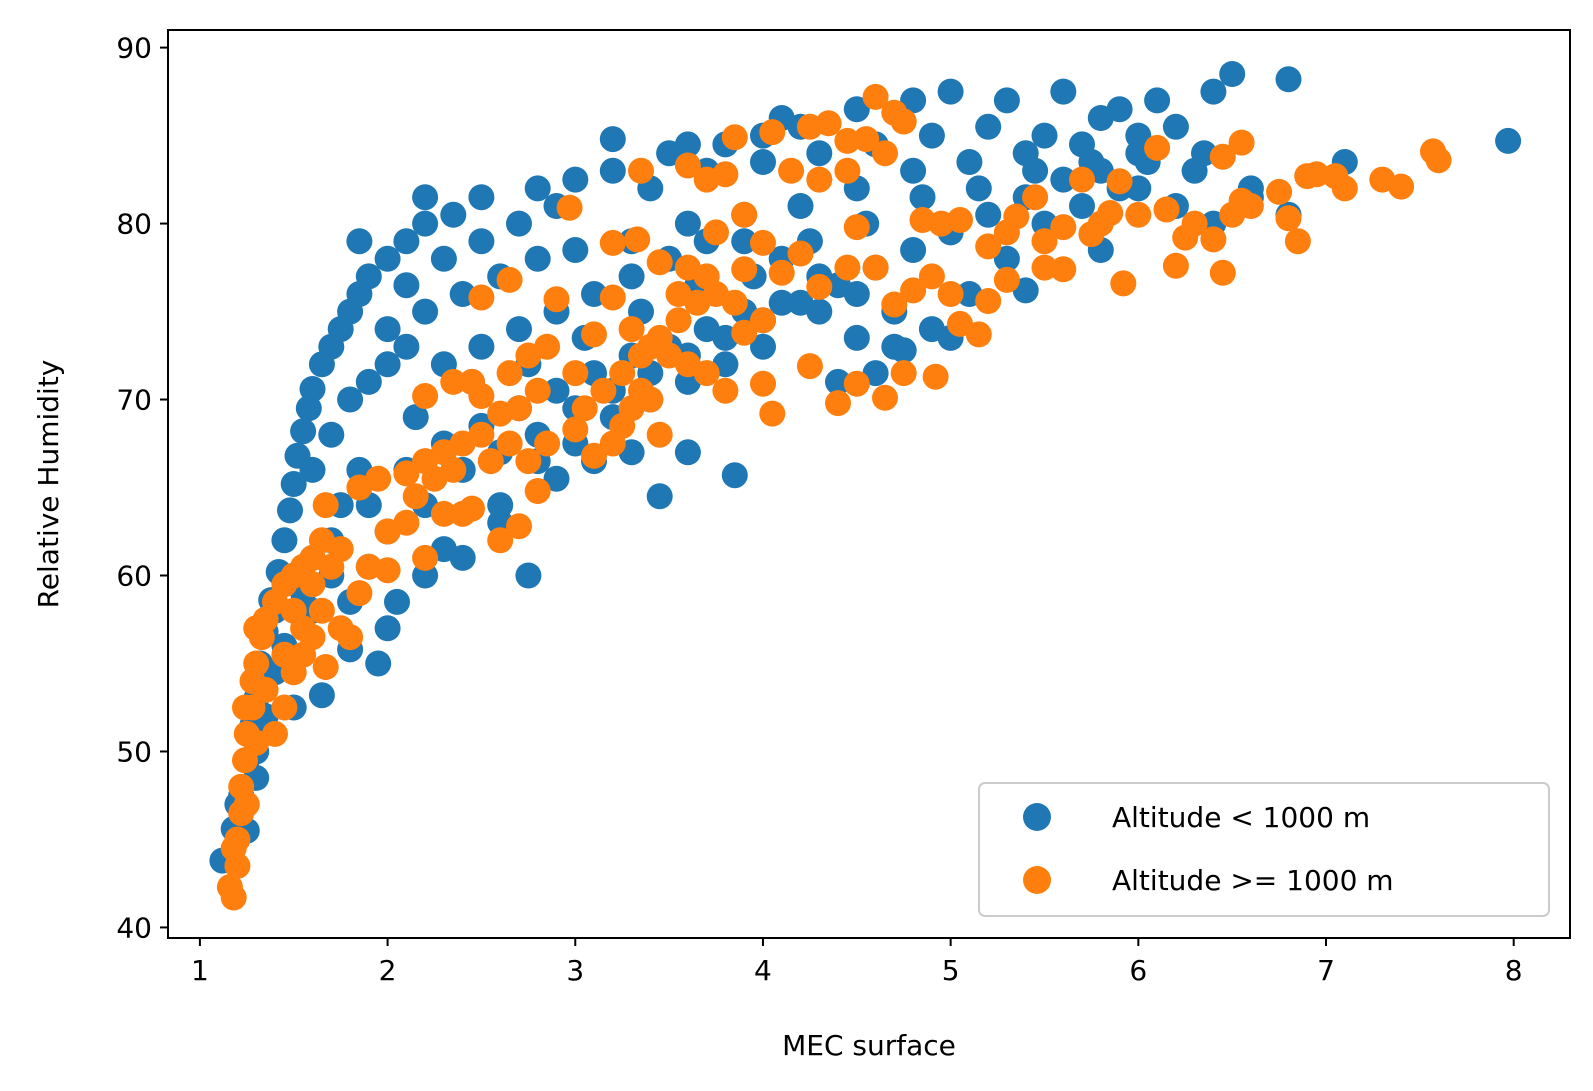 The image size is (1593, 1091). What do you see at coordinates (134, 576) in the screenshot?
I see `y-tick-label: 60` at bounding box center [134, 576].